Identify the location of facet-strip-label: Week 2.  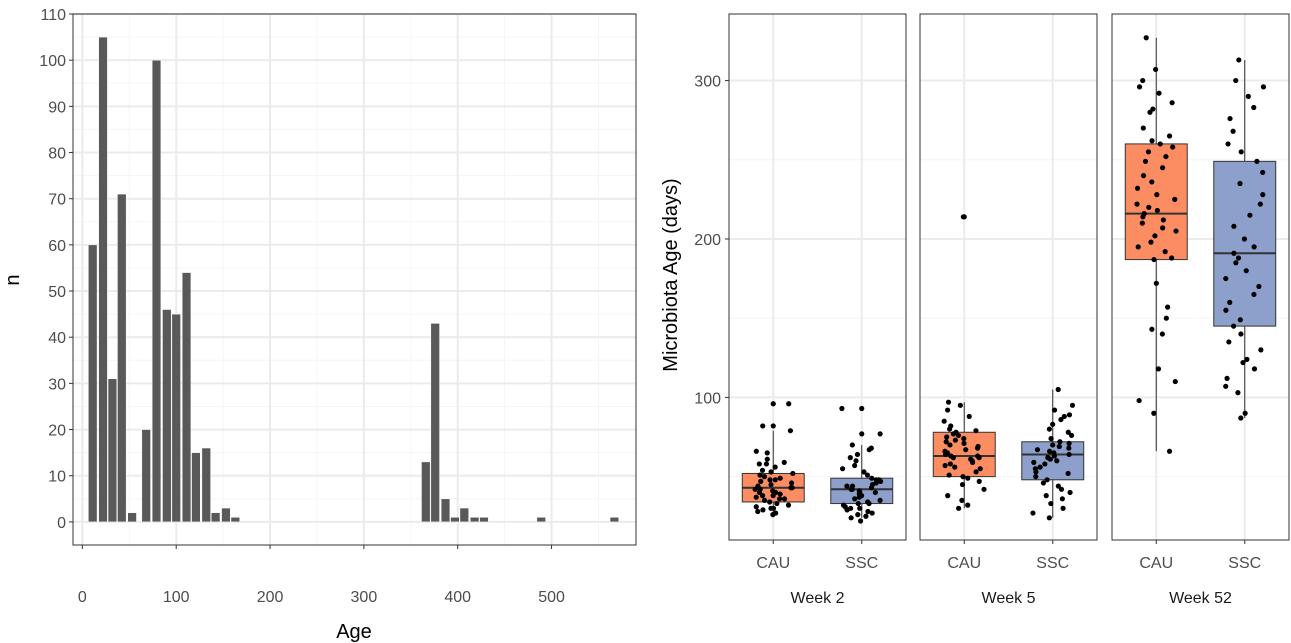
(818, 598).